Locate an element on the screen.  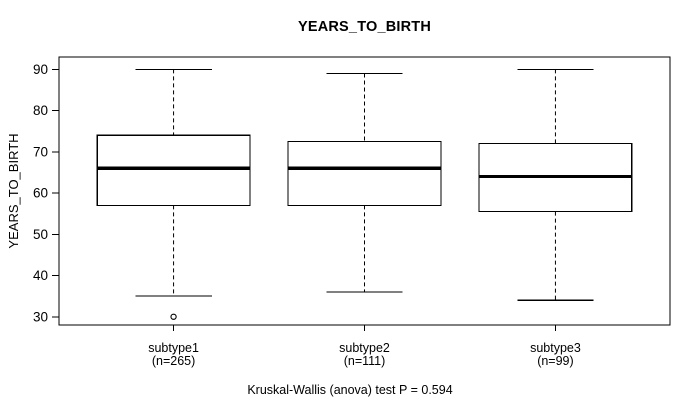
y-tick-label: 80 is located at coordinates (40, 110).